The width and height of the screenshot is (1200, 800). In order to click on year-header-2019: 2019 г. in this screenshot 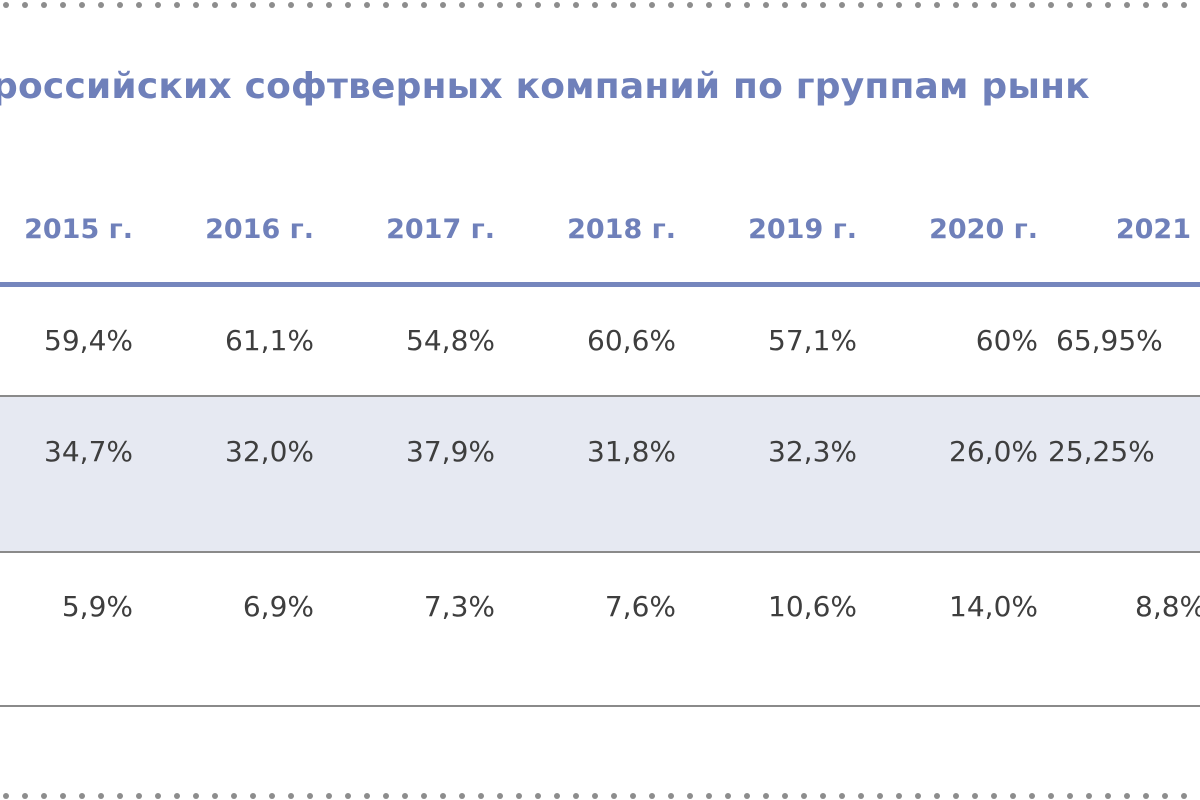, I will do `click(802, 229)`.